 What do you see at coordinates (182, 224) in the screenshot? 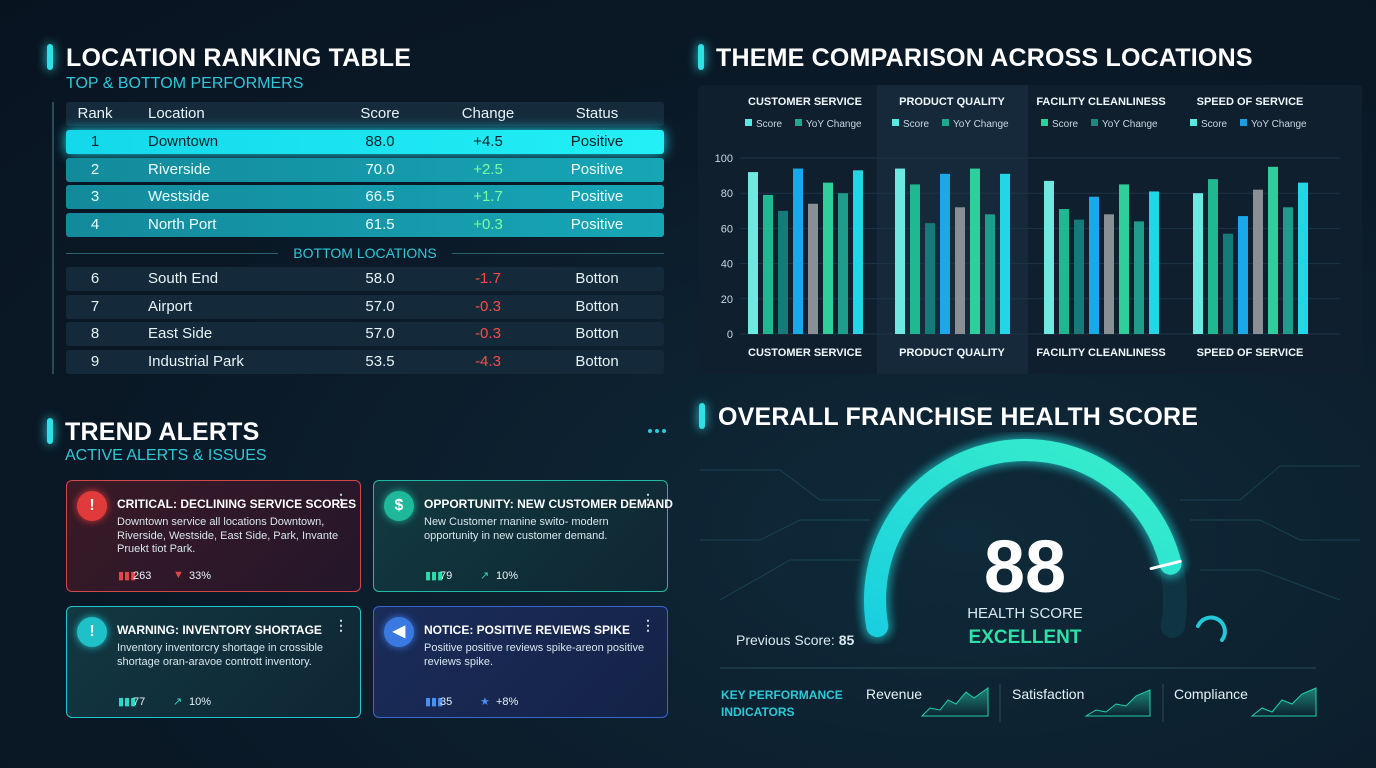
I see `table-cell: North Port` at bounding box center [182, 224].